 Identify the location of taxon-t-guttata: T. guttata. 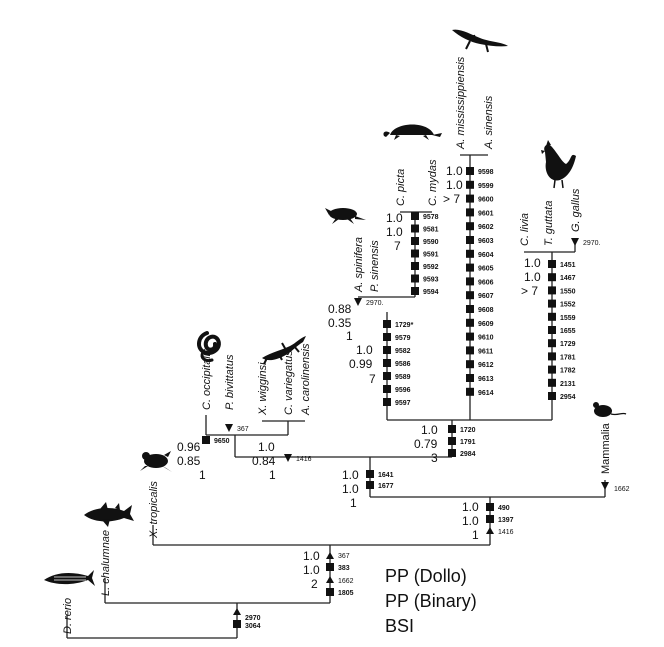
(549, 223).